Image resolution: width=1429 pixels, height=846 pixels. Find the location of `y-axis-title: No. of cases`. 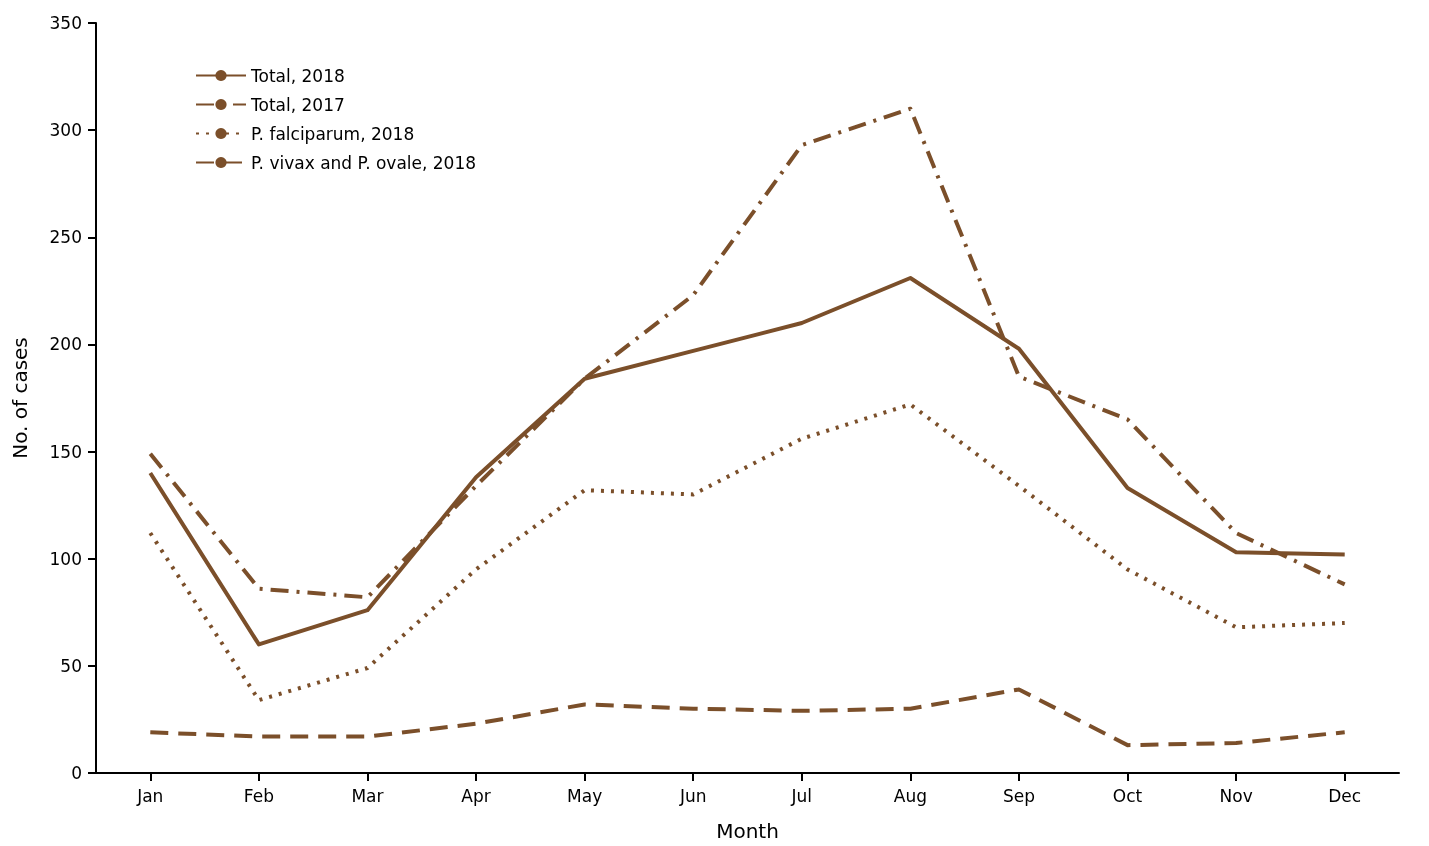

y-axis-title: No. of cases is located at coordinates (20, 398).